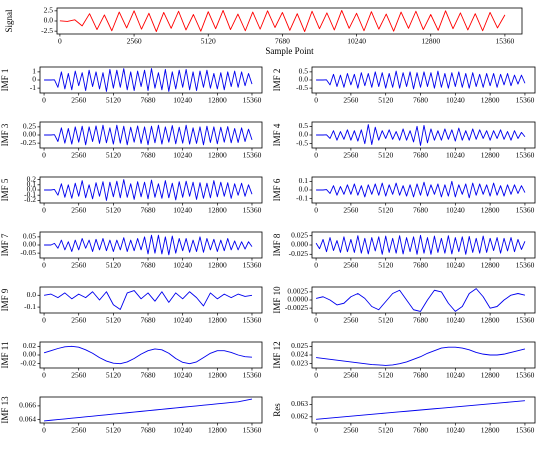  Describe the element at coordinates (27, 418) in the screenshot. I see `y-tick-label: 0.064` at that location.